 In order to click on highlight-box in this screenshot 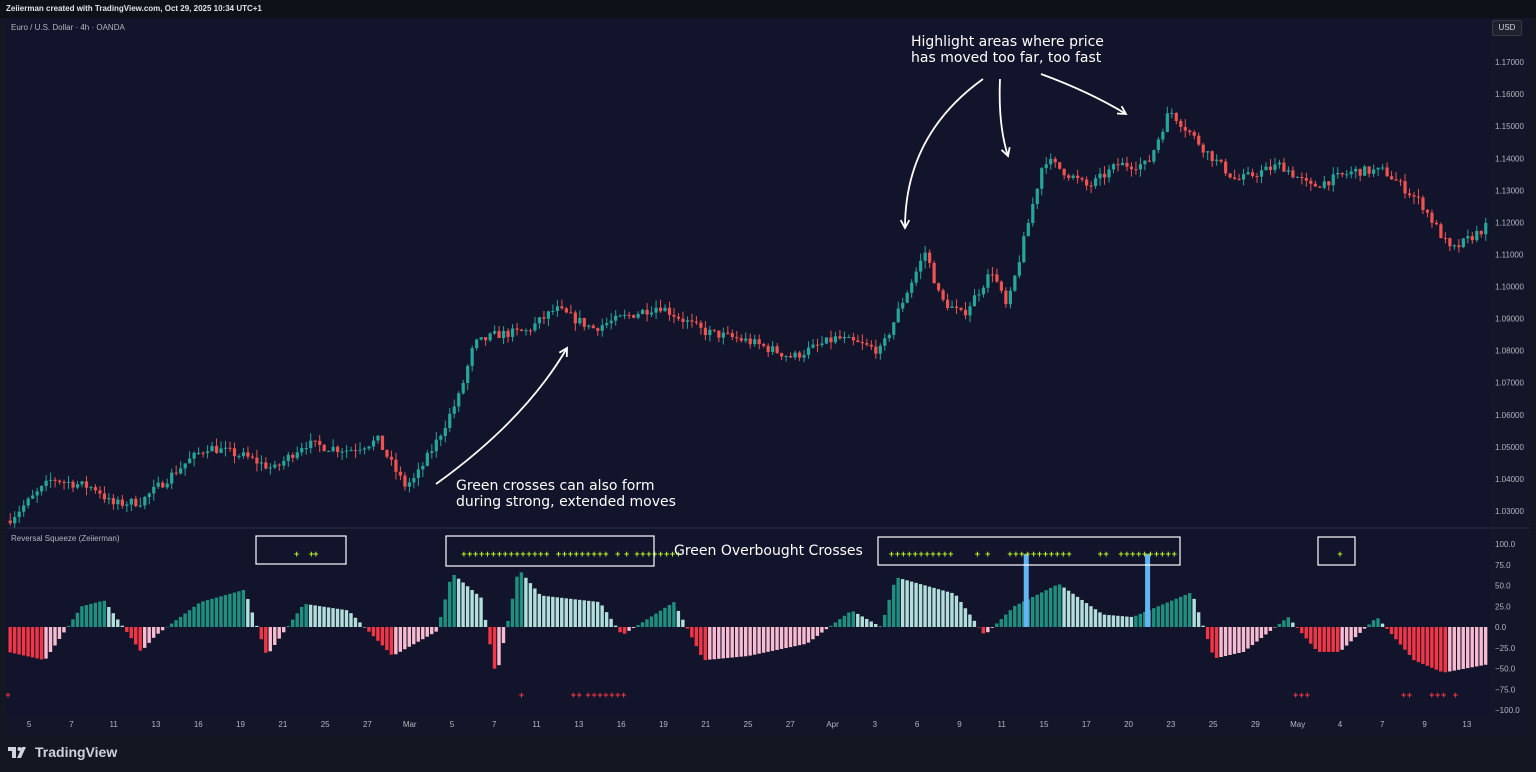, I will do `click(550, 551)`.